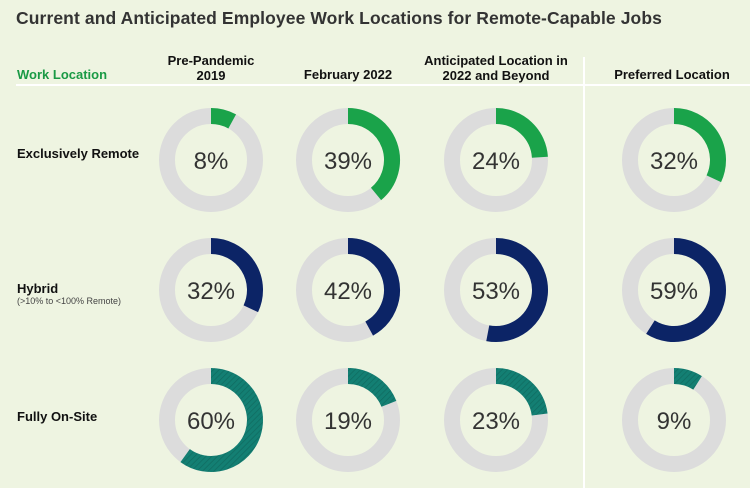 This screenshot has height=488, width=750. I want to click on donut-onsite-3: 9%, so click(674, 420).